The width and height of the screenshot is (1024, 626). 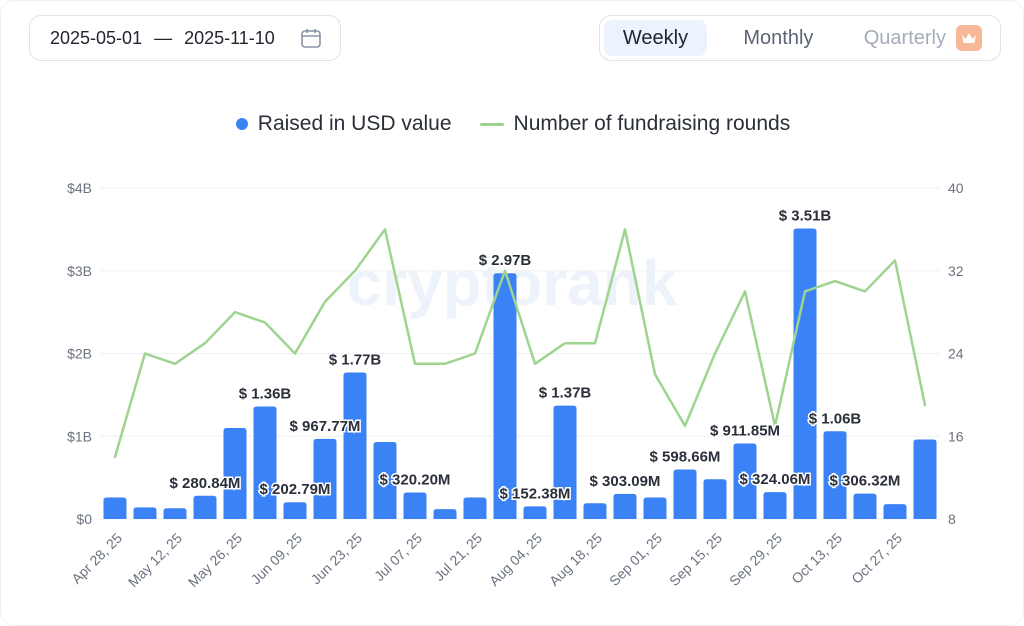 What do you see at coordinates (876, 558) in the screenshot?
I see `x-tick-label: Oct 27, 25` at bounding box center [876, 558].